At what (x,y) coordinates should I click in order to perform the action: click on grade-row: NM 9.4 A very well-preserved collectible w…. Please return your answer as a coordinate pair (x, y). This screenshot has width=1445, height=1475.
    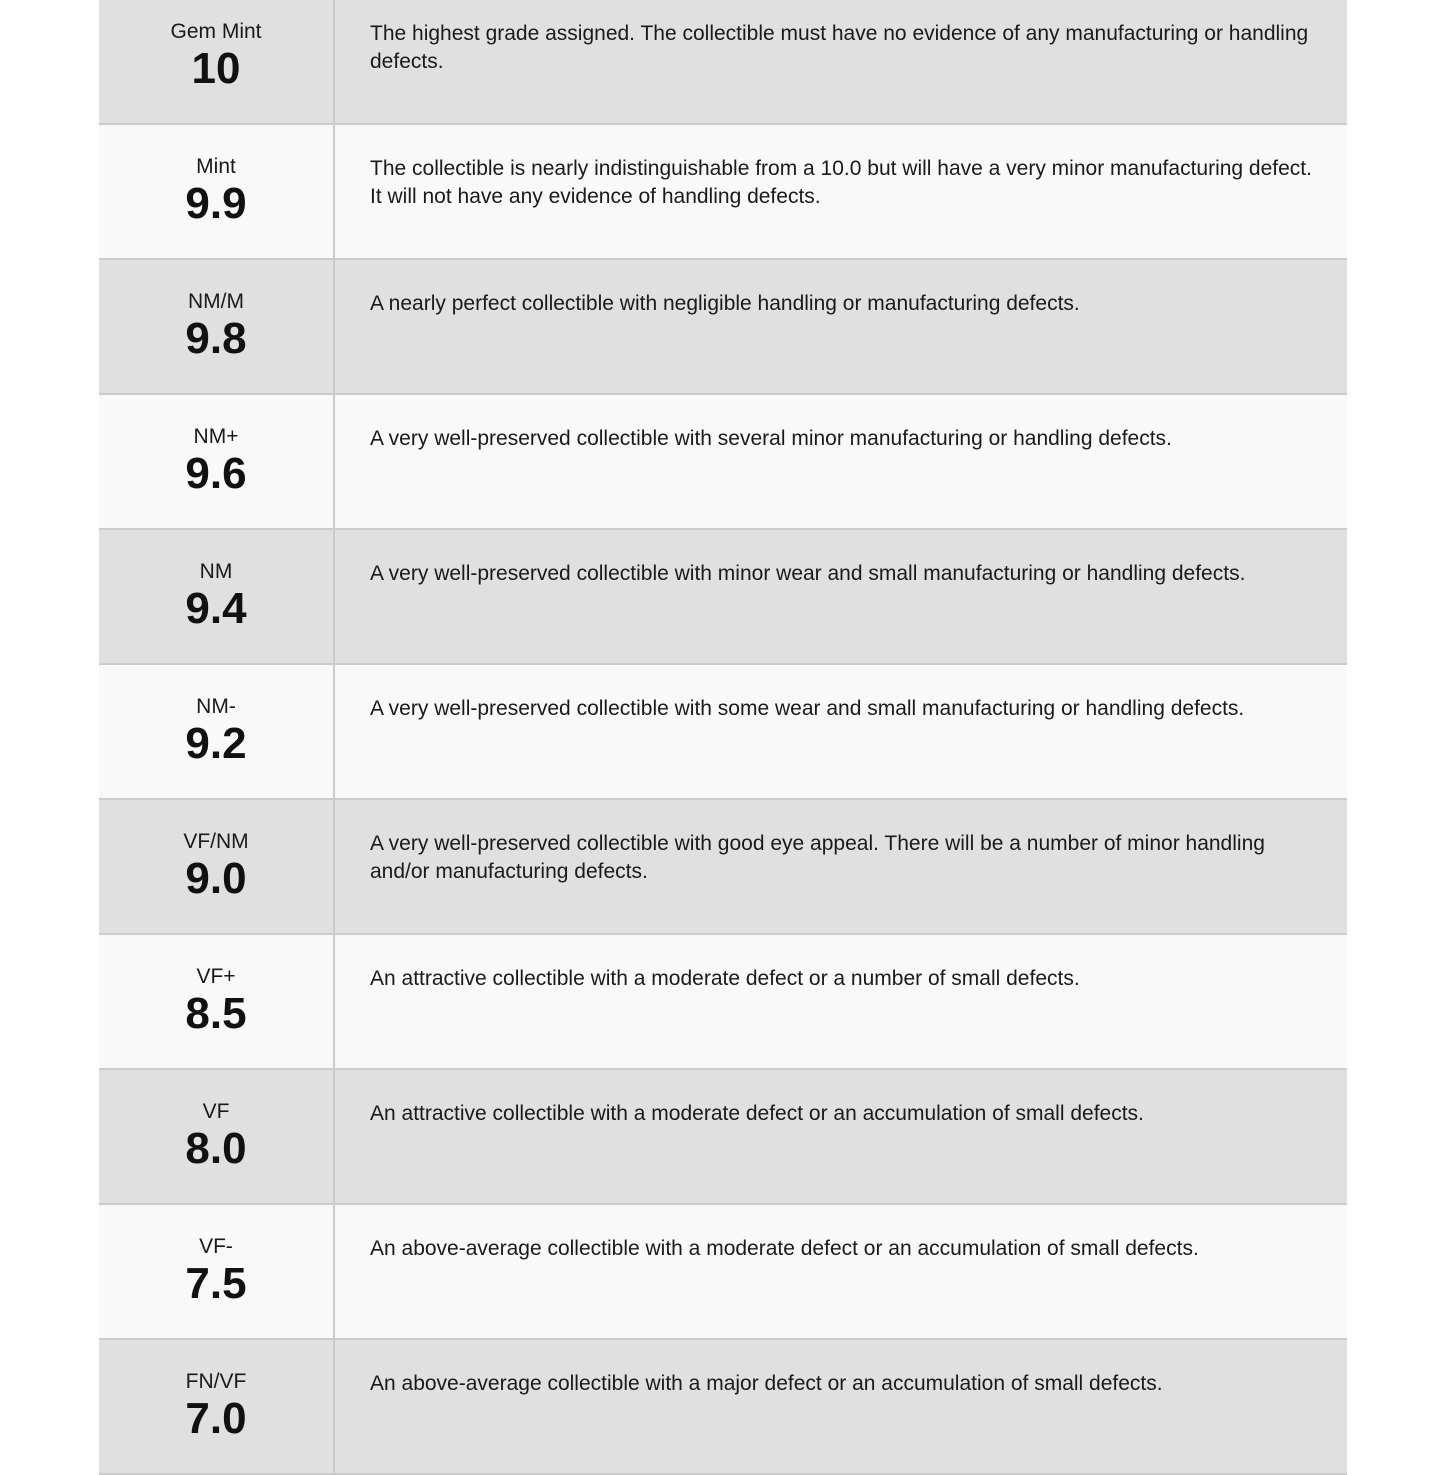
    Looking at the image, I should click on (723, 597).